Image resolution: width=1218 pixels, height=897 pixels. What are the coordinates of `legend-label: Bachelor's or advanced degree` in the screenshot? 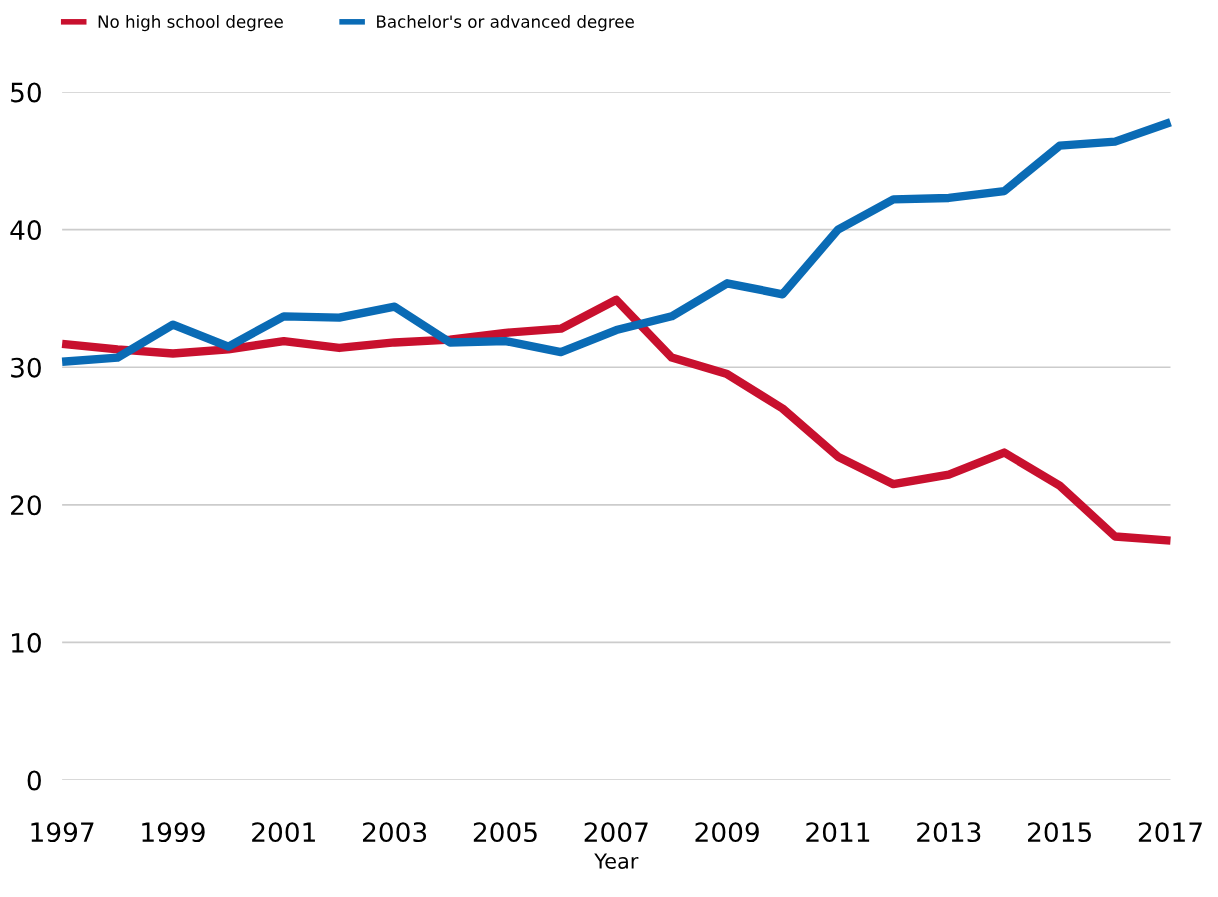 It's located at (505, 23).